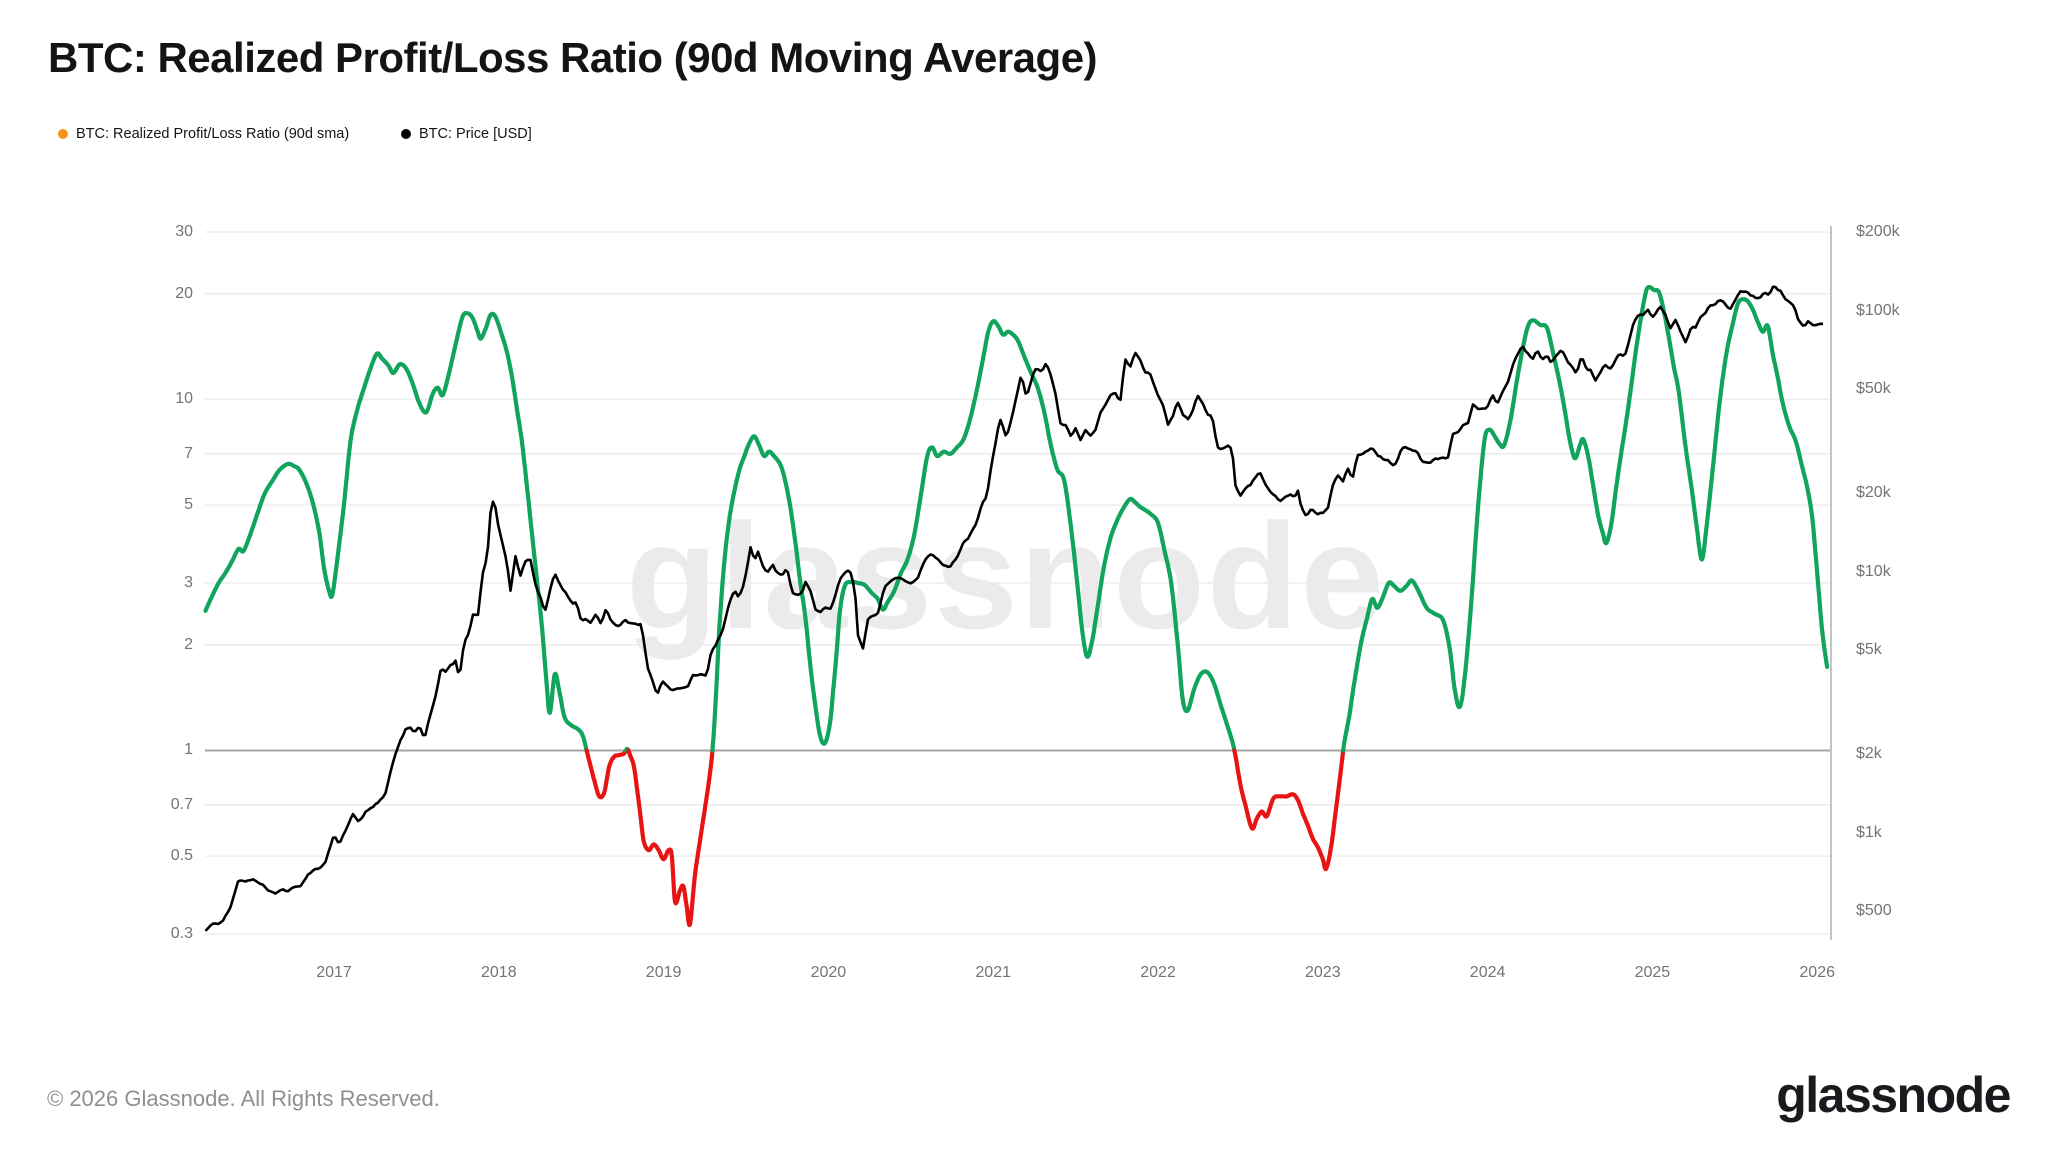  I want to click on y-right-tick-label: $20k, so click(1873, 492).